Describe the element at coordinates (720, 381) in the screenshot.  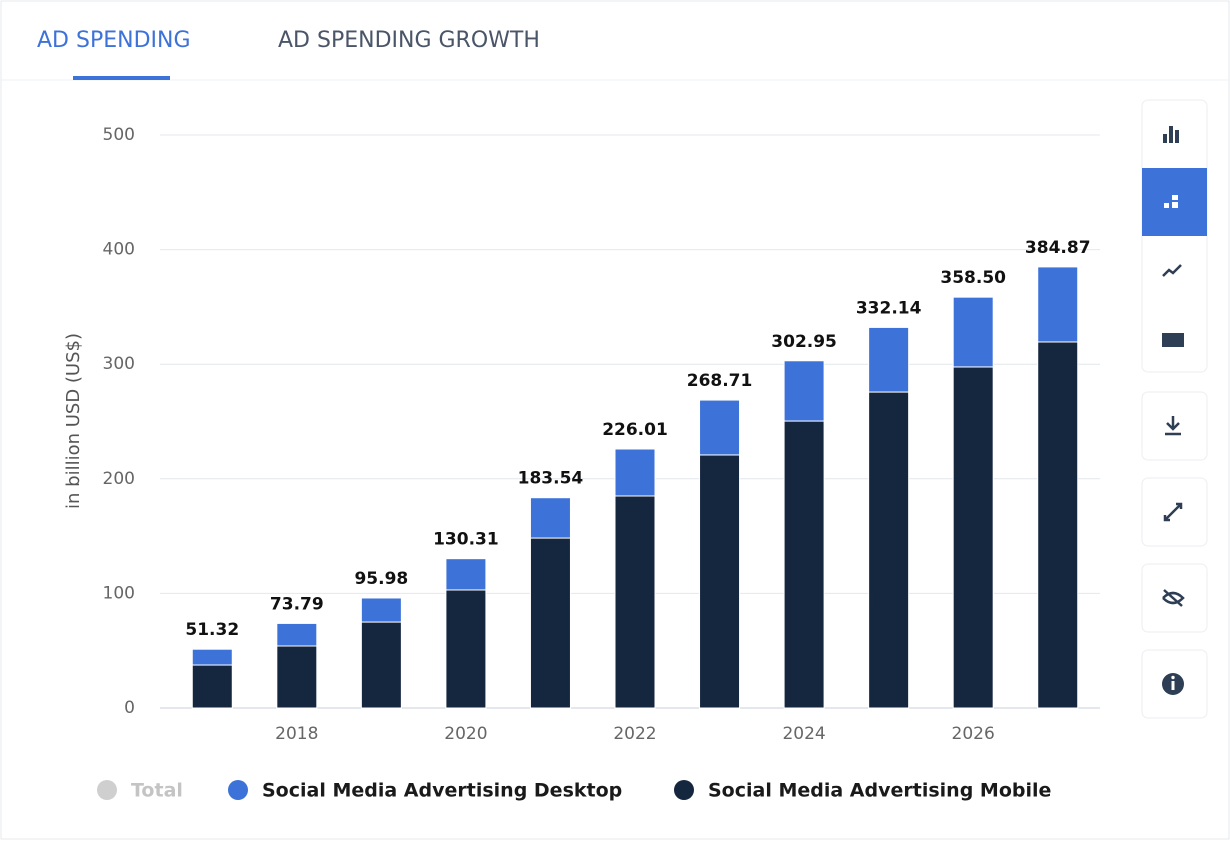
I see `total-label: 268.71` at that location.